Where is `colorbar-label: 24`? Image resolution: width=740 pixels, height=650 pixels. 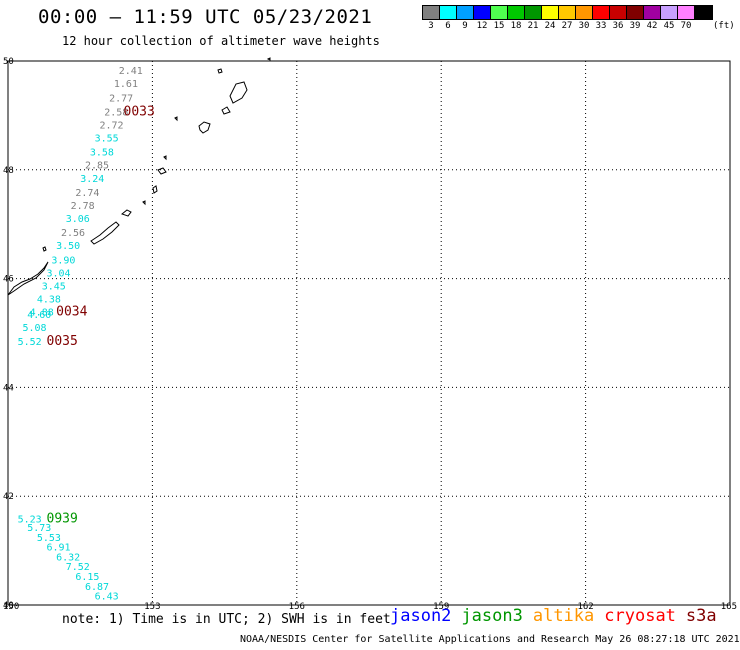
colorbar-label: 24 is located at coordinates (550, 26).